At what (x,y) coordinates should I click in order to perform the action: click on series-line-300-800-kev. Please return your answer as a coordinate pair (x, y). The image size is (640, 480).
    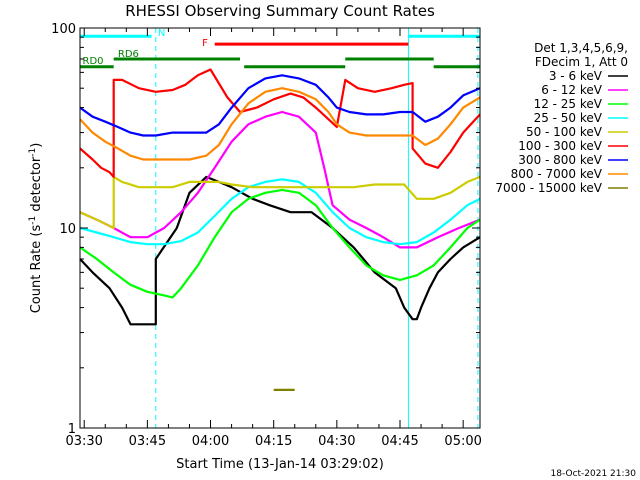
    Looking at the image, I should click on (280, 105).